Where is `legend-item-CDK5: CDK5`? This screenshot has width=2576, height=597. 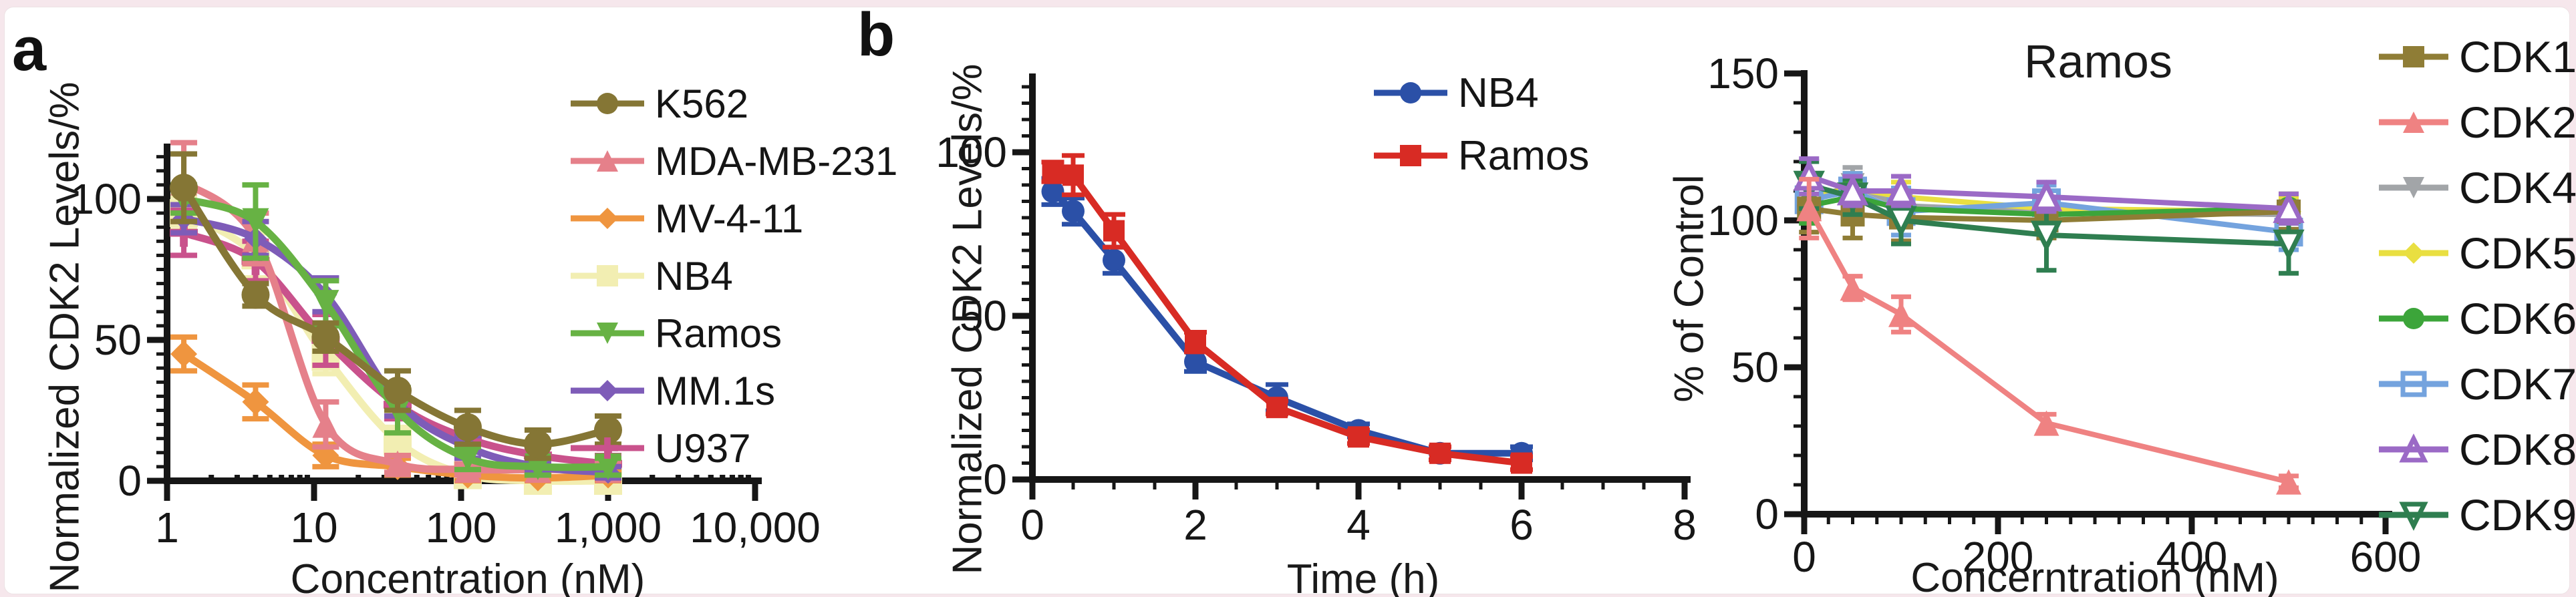 legend-item-CDK5: CDK5 is located at coordinates (2476, 253).